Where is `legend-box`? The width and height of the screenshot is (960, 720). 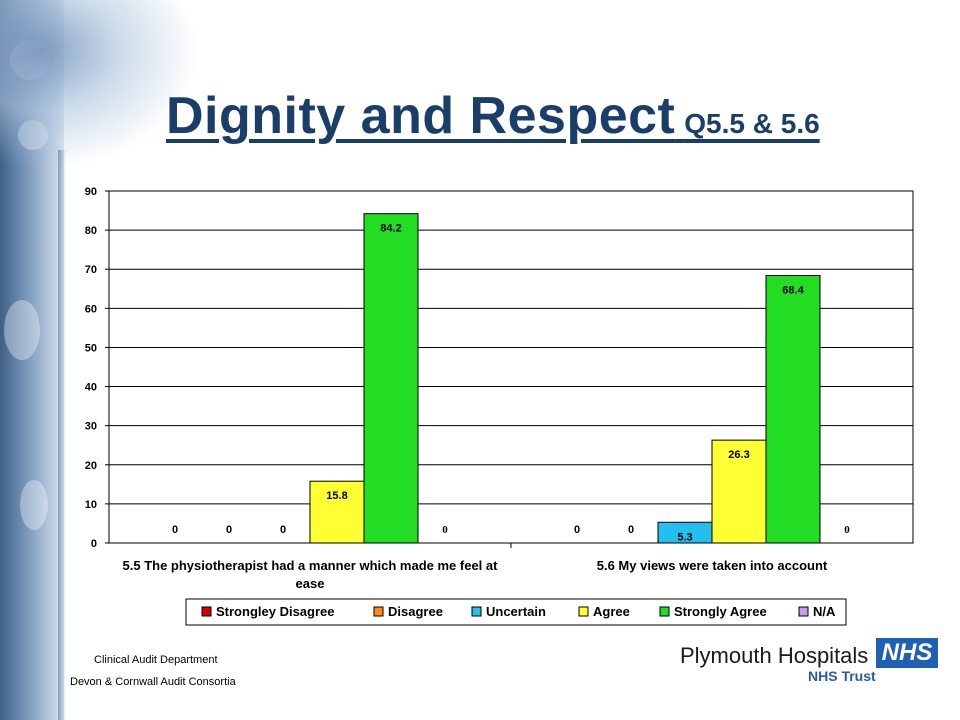 legend-box is located at coordinates (516, 612).